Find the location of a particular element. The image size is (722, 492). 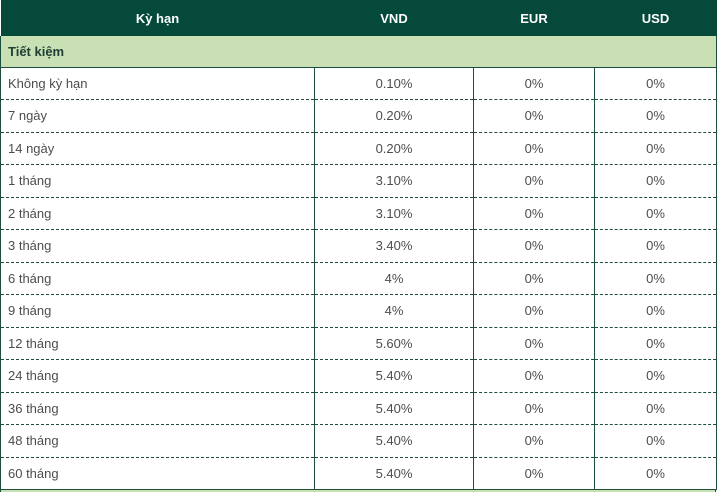

term-cell: 24 tháng is located at coordinates (157, 376).